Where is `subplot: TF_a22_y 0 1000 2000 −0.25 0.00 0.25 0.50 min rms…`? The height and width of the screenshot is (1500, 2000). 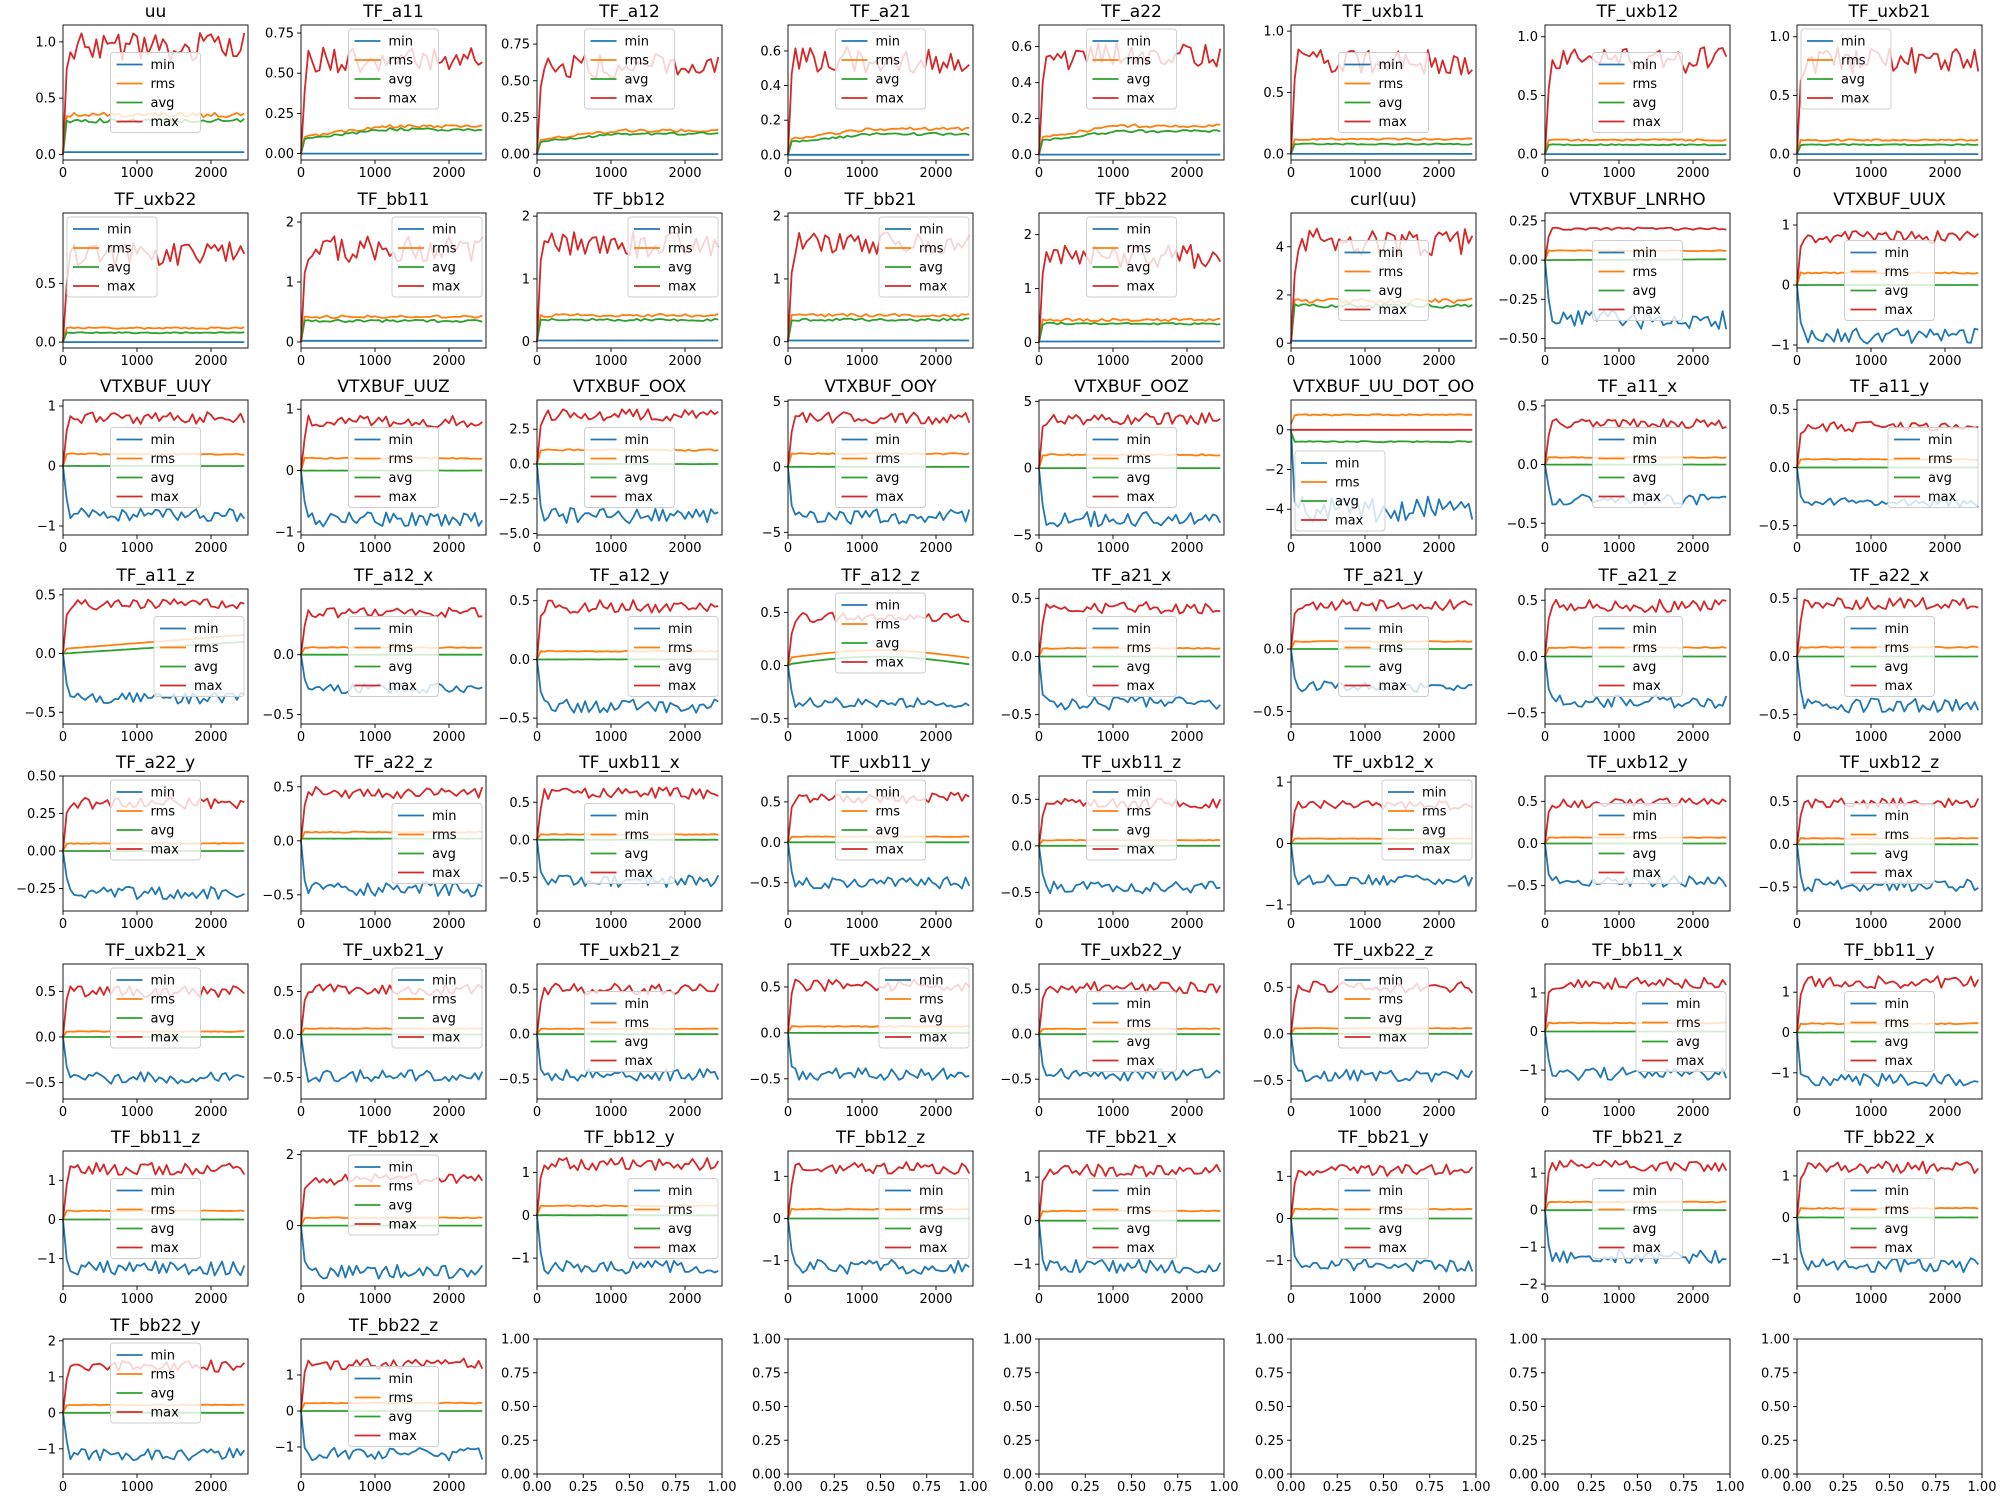 subplot: TF_a22_y 0 1000 2000 −0.25 0.00 0.25 0.50 min rms… is located at coordinates (132, 842).